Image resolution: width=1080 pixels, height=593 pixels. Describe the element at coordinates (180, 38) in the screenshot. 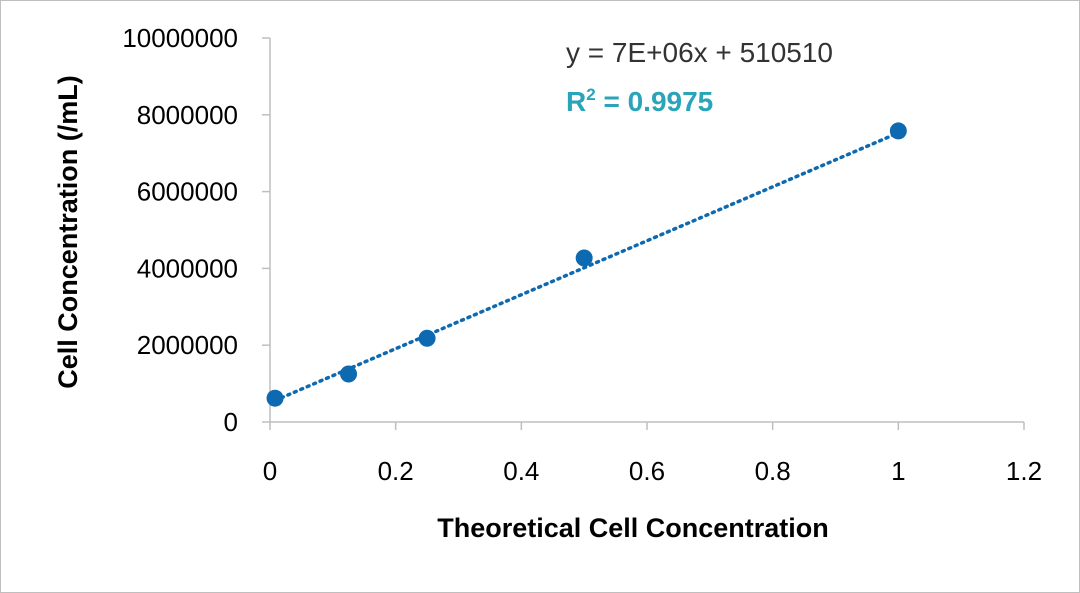

I see `y-tick-label: 10000000` at that location.